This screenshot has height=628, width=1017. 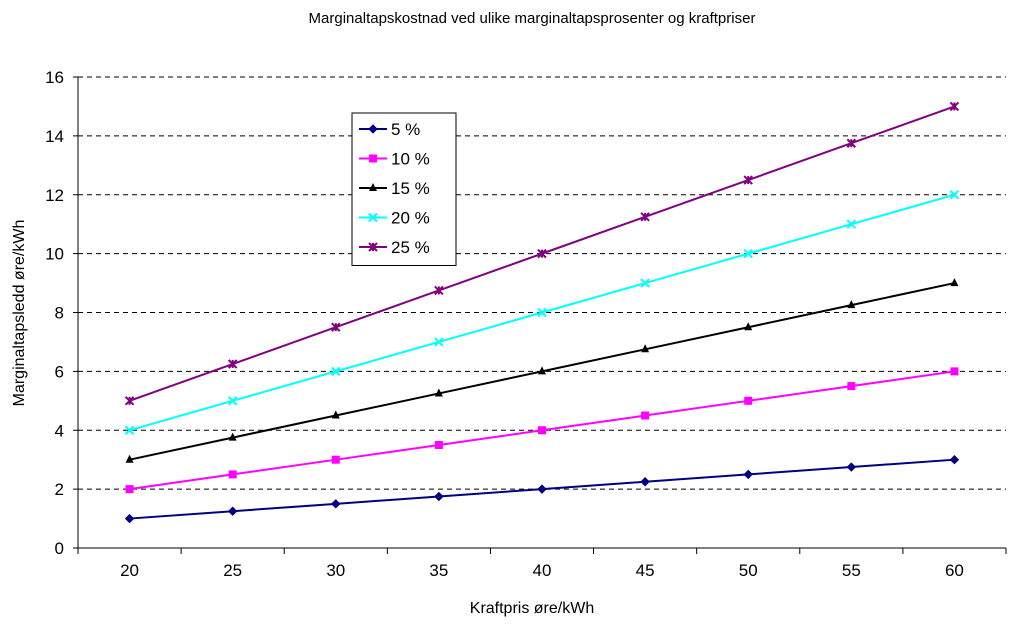 I want to click on x-tick-label: 40, so click(x=542, y=570).